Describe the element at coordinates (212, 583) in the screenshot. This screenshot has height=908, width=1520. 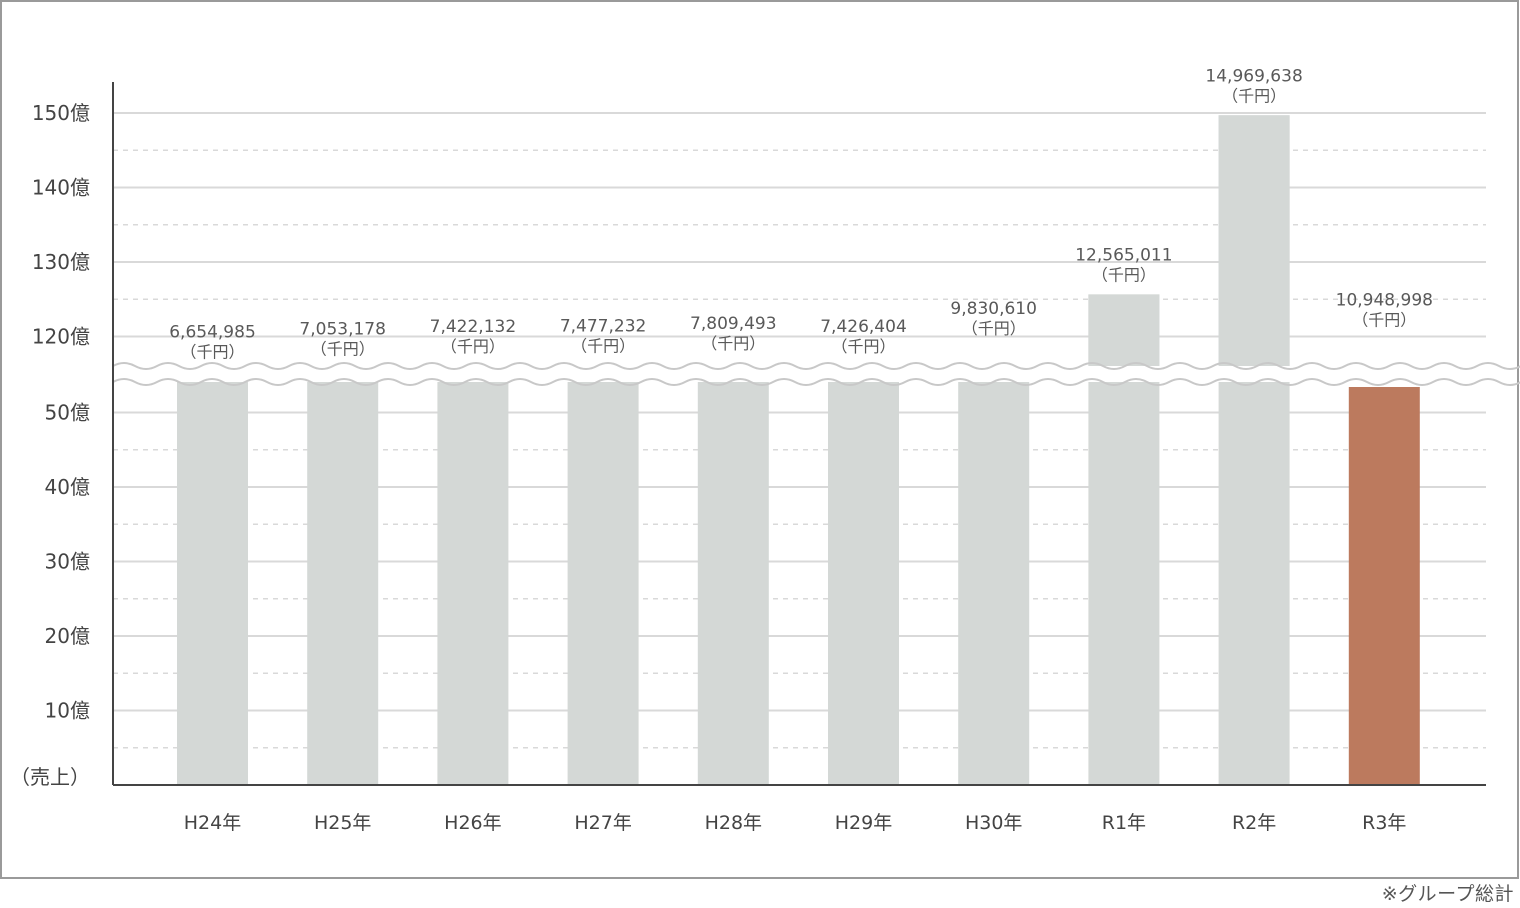
I see `bar-H24年` at that location.